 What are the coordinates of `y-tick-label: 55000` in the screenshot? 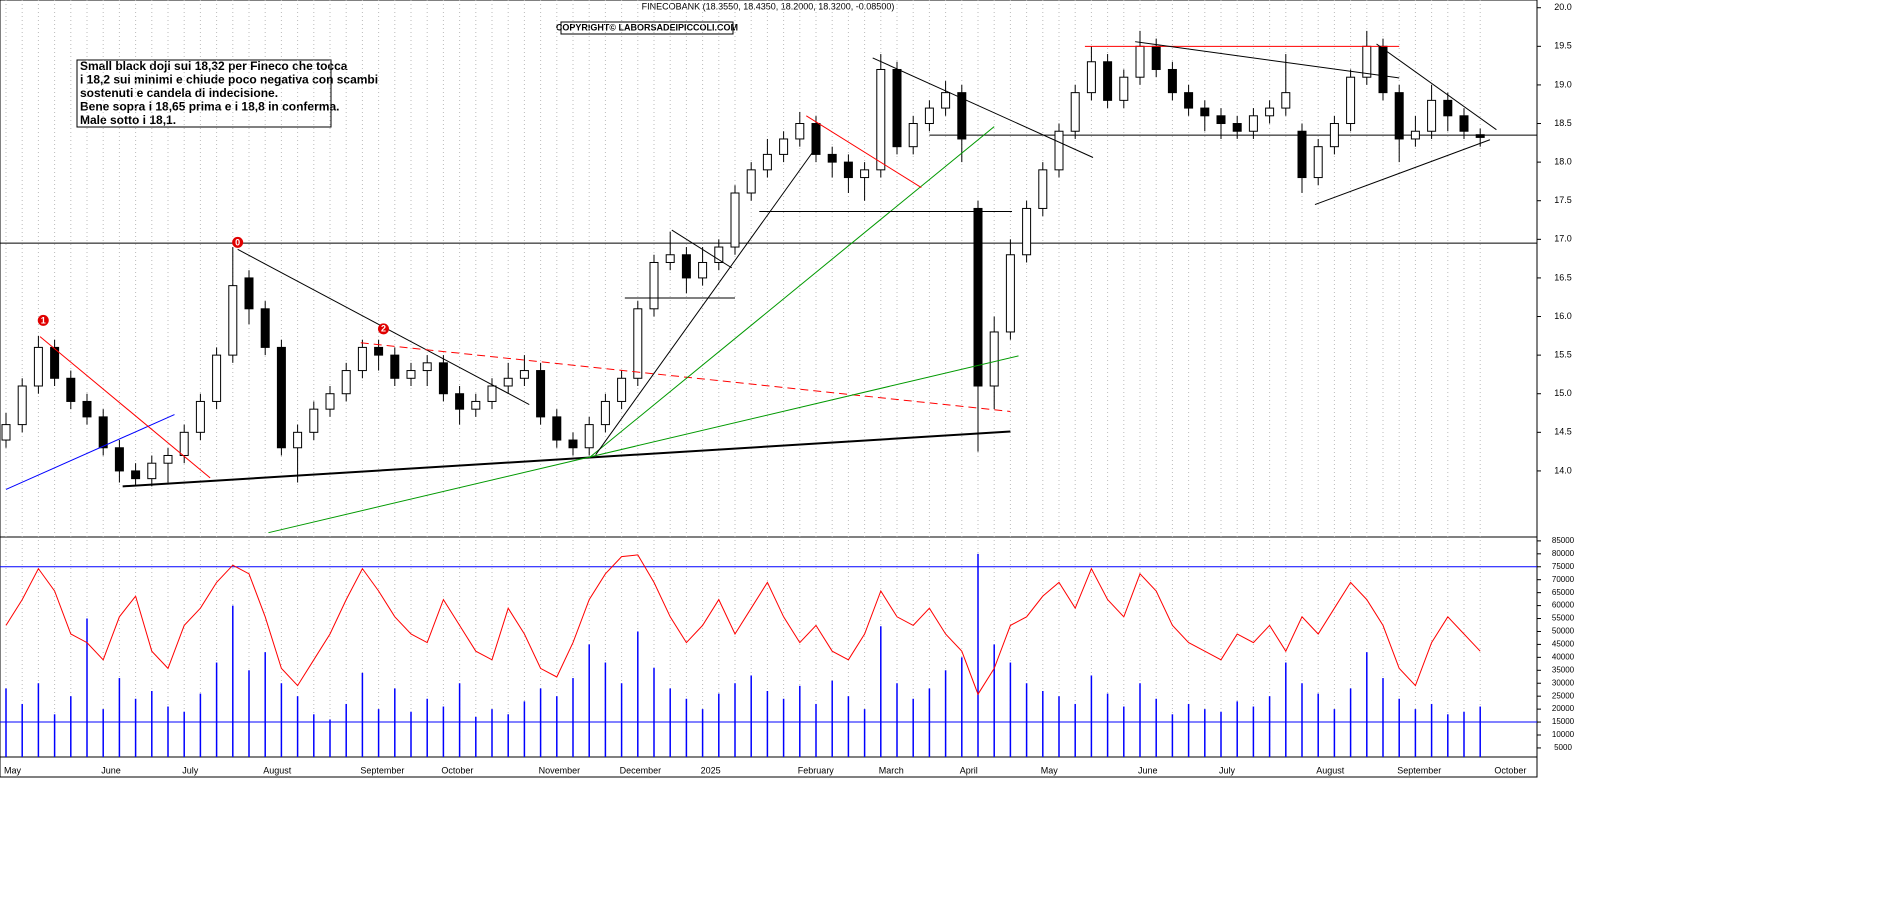 It's located at (1563, 618).